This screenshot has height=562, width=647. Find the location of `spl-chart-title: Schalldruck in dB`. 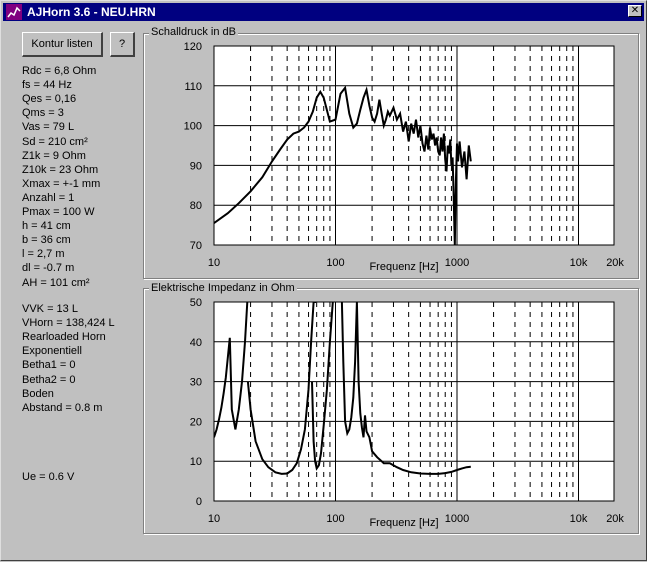

spl-chart-title: Schalldruck in dB is located at coordinates (193, 32).